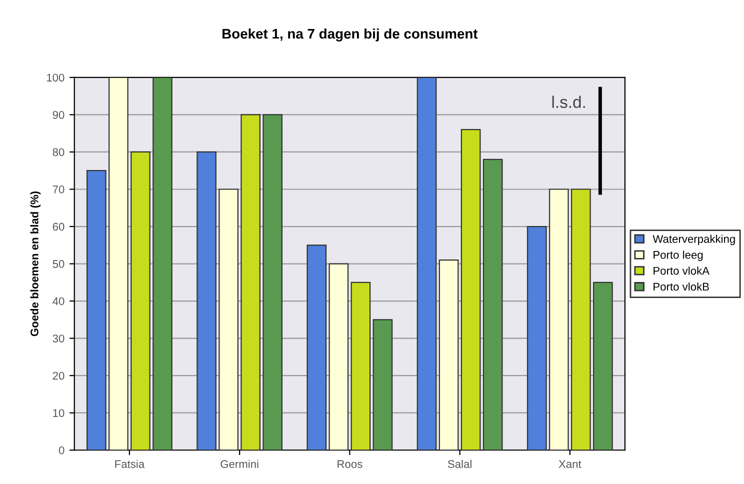  I want to click on y-tick-label: 10, so click(58, 413).